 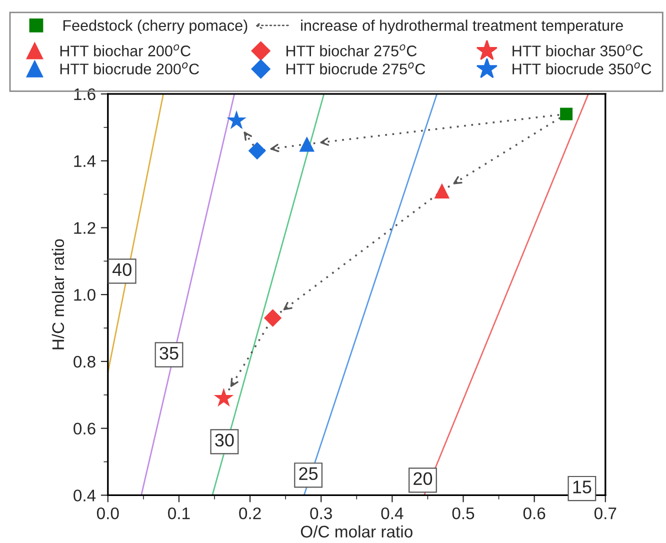 What do you see at coordinates (155, 27) in the screenshot?
I see `legend-label: Feedstock (cherry pomace)` at bounding box center [155, 27].